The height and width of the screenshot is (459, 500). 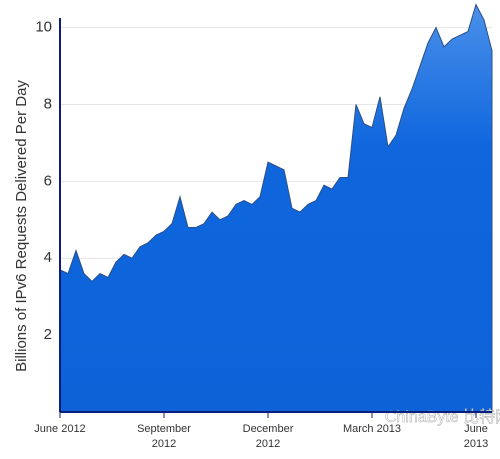 I want to click on x-tick-label: June 2012, so click(x=60, y=429).